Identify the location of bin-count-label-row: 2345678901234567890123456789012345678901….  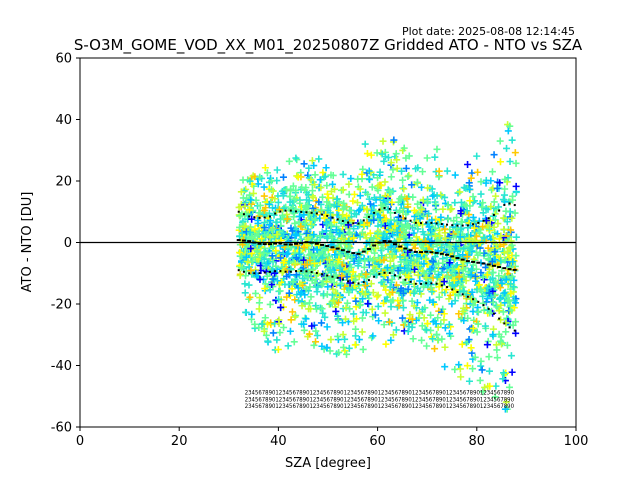
(379, 406).